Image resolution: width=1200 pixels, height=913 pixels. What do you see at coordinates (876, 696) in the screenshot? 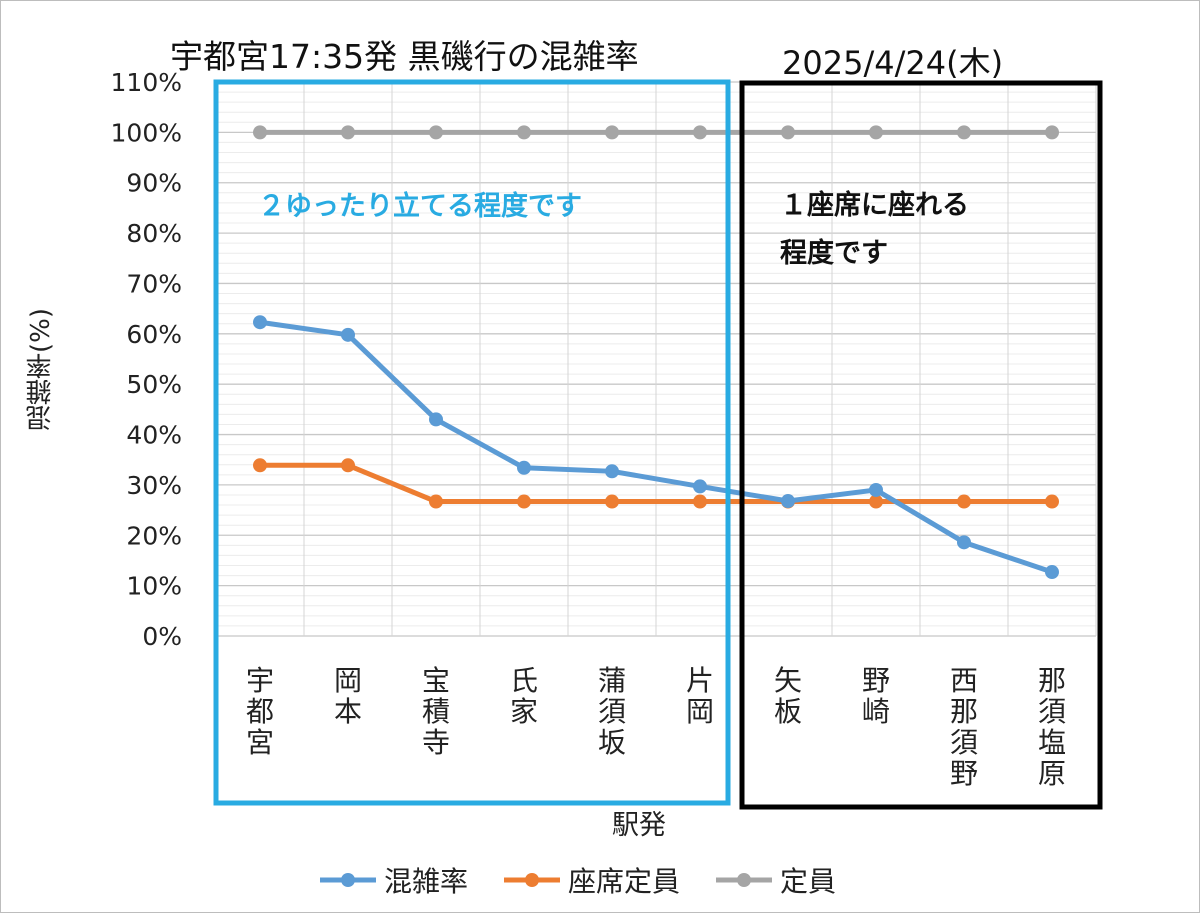
I see `x-tick-label: 野崎` at bounding box center [876, 696].